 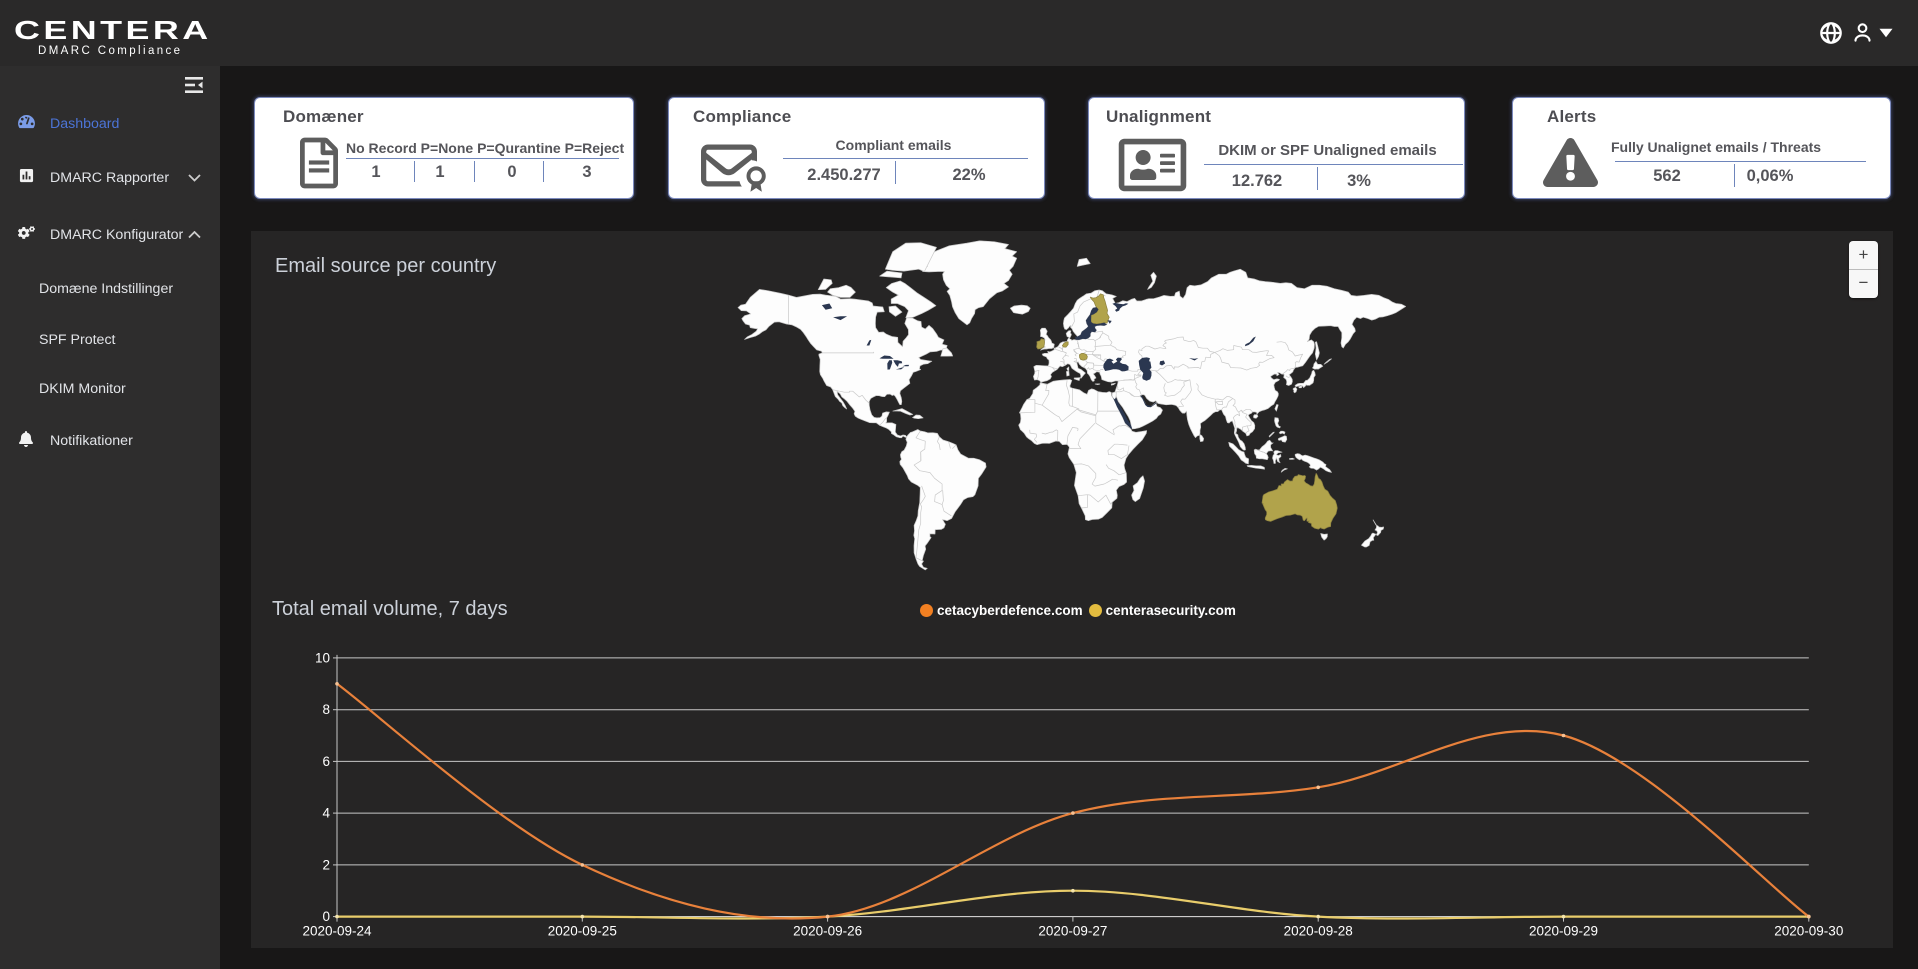 I want to click on svg-text: 2020-09-25, so click(x=582, y=931).